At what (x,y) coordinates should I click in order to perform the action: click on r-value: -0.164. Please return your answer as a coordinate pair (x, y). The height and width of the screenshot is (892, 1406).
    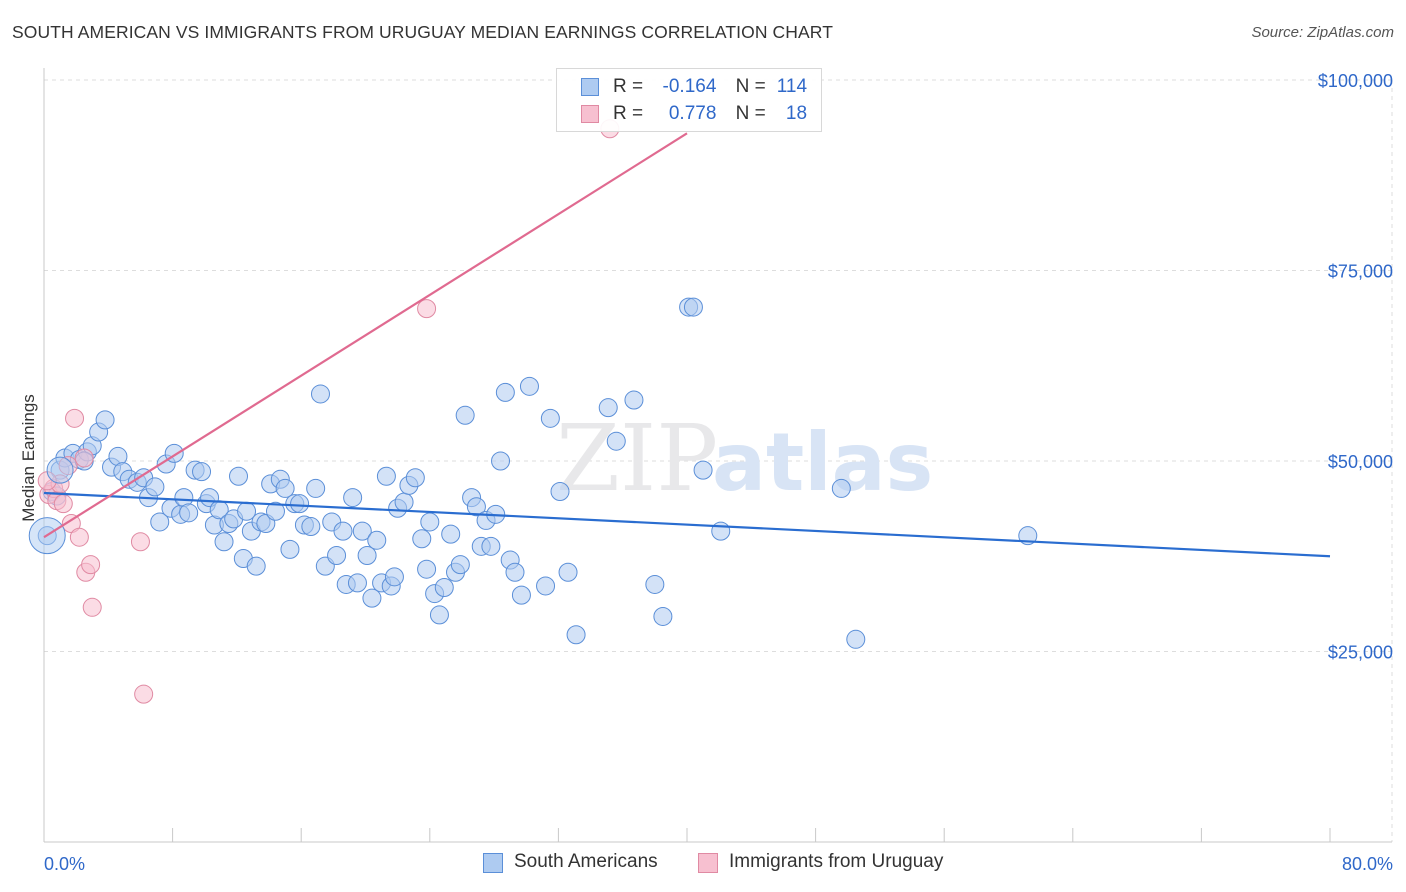
    Looking at the image, I should click on (689, 86).